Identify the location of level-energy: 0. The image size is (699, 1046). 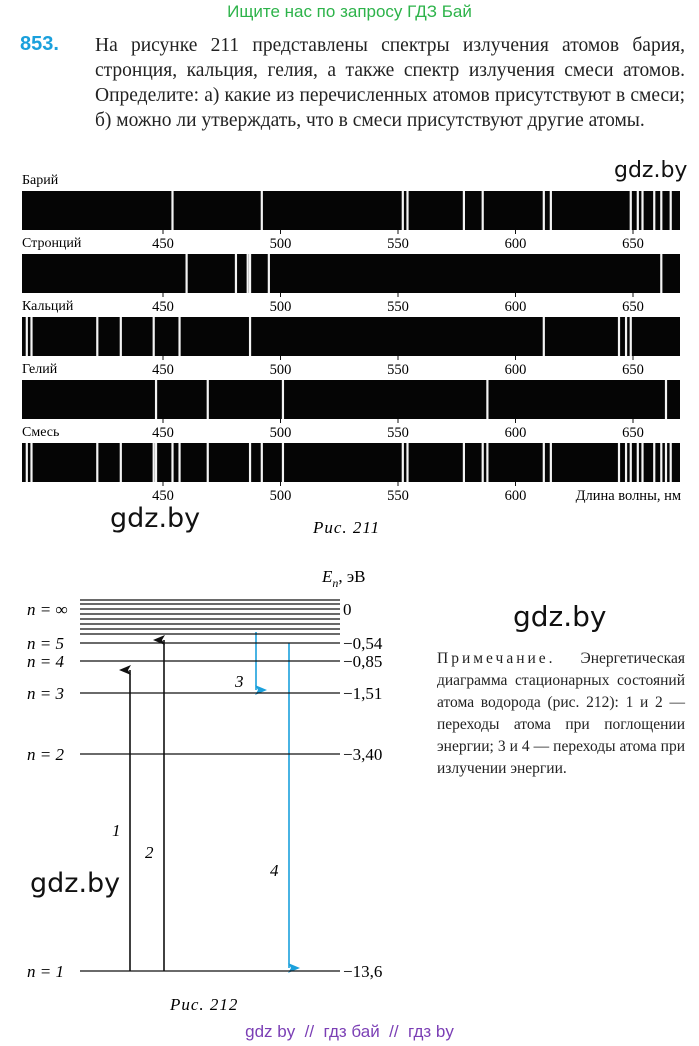
(347, 609).